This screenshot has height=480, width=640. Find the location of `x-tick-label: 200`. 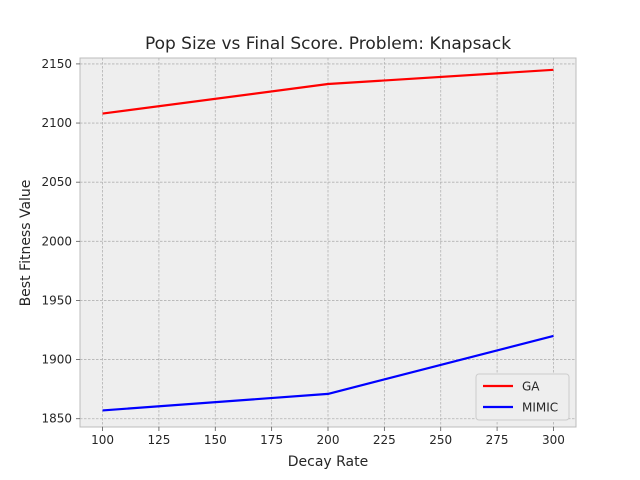

x-tick-label: 200 is located at coordinates (328, 440).